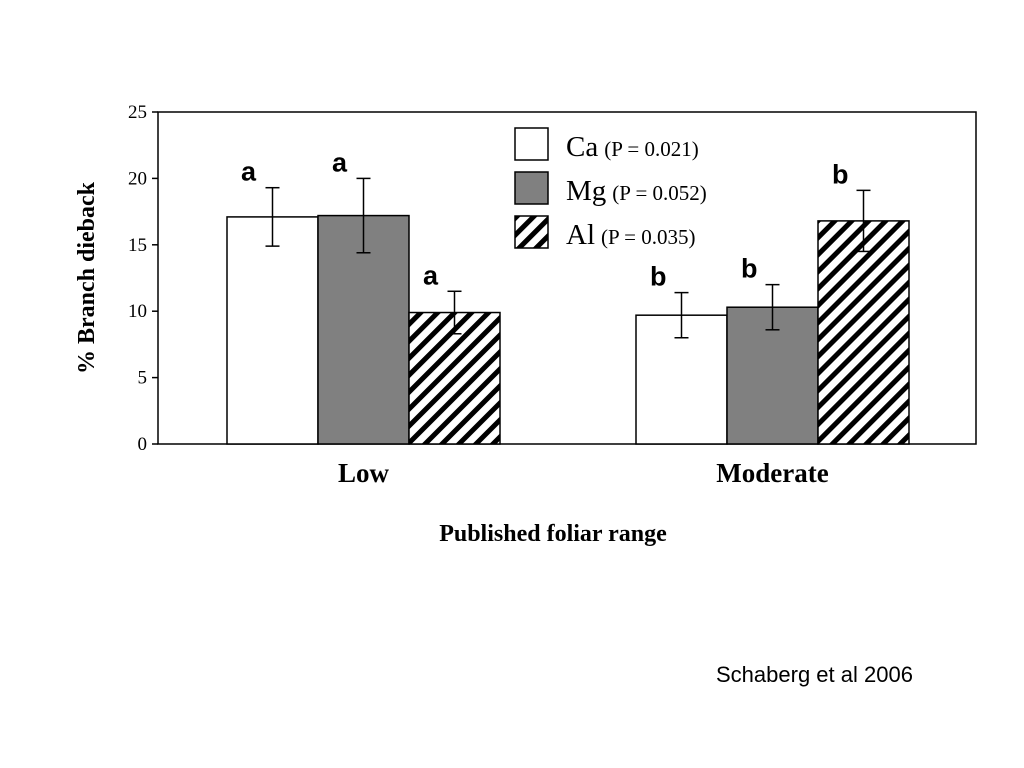 The width and height of the screenshot is (1024, 768). I want to click on source-credit: Schaberg et al 2006, so click(814, 674).